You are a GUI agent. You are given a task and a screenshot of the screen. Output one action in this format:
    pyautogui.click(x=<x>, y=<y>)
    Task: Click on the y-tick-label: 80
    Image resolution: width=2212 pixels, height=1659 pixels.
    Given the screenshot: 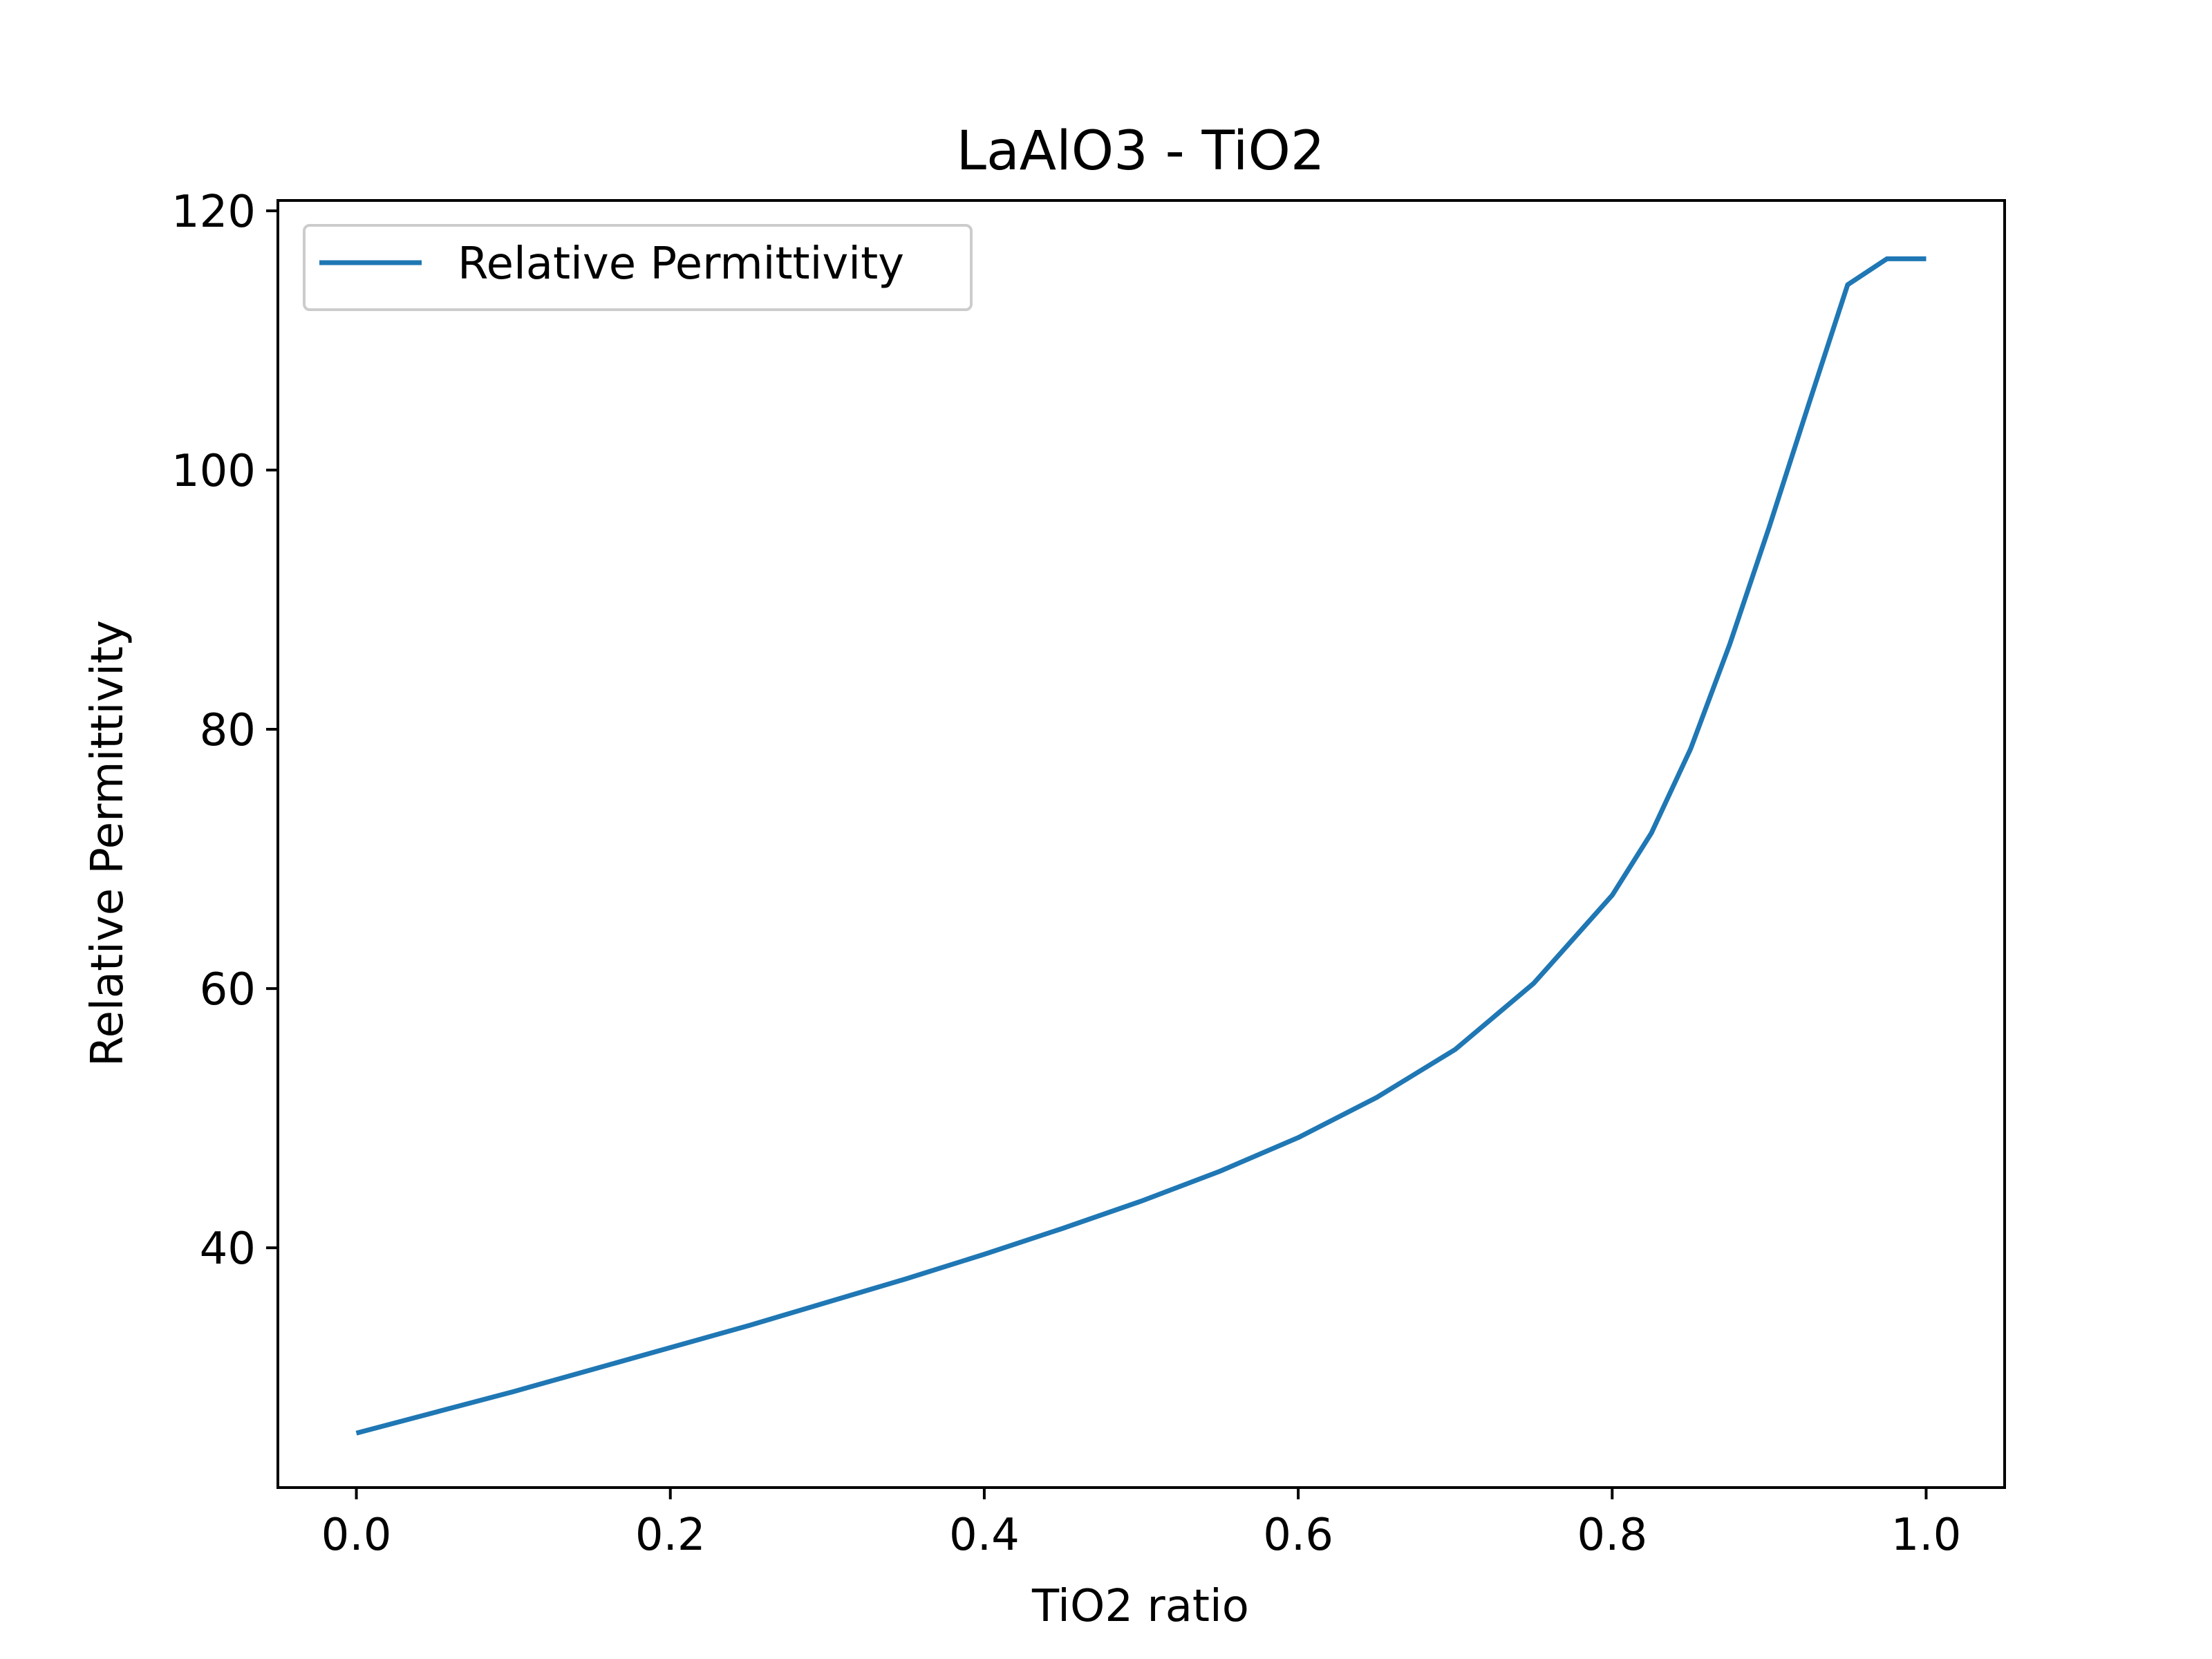 What is the action you would take?
    pyautogui.click(x=228, y=730)
    